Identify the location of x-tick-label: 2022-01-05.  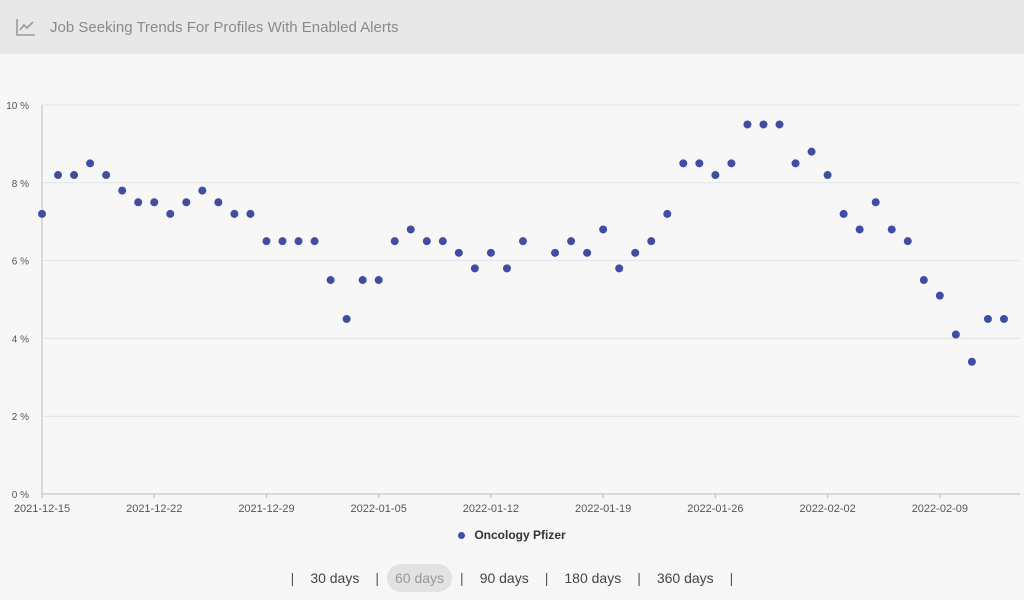
(379, 509).